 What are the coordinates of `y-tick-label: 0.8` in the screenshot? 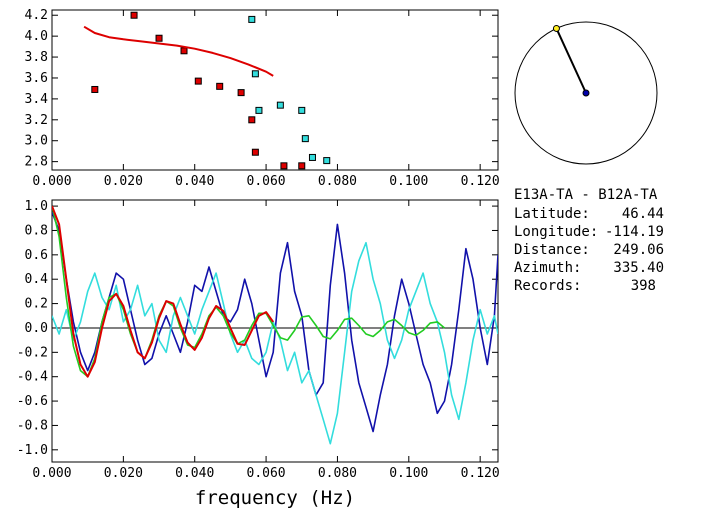 It's located at (36, 230).